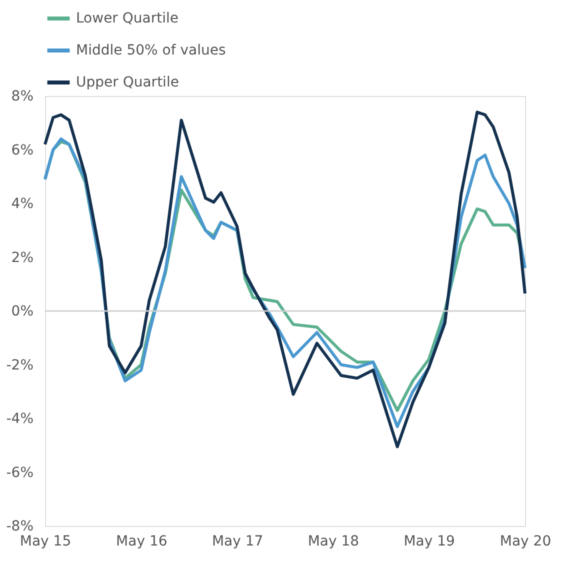 The width and height of the screenshot is (579, 582). What do you see at coordinates (46, 542) in the screenshot?
I see `x-tick-label: May 15` at bounding box center [46, 542].